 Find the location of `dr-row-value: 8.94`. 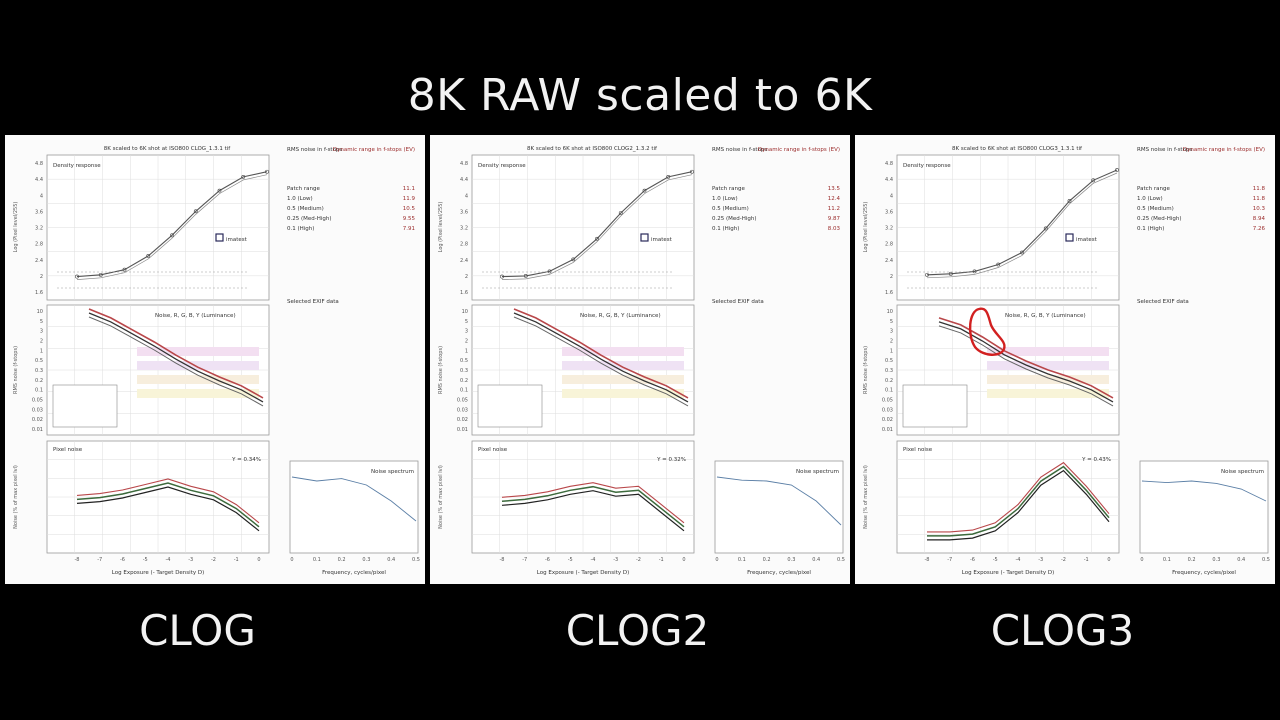

dr-row-value: 8.94 is located at coordinates (1259, 219).